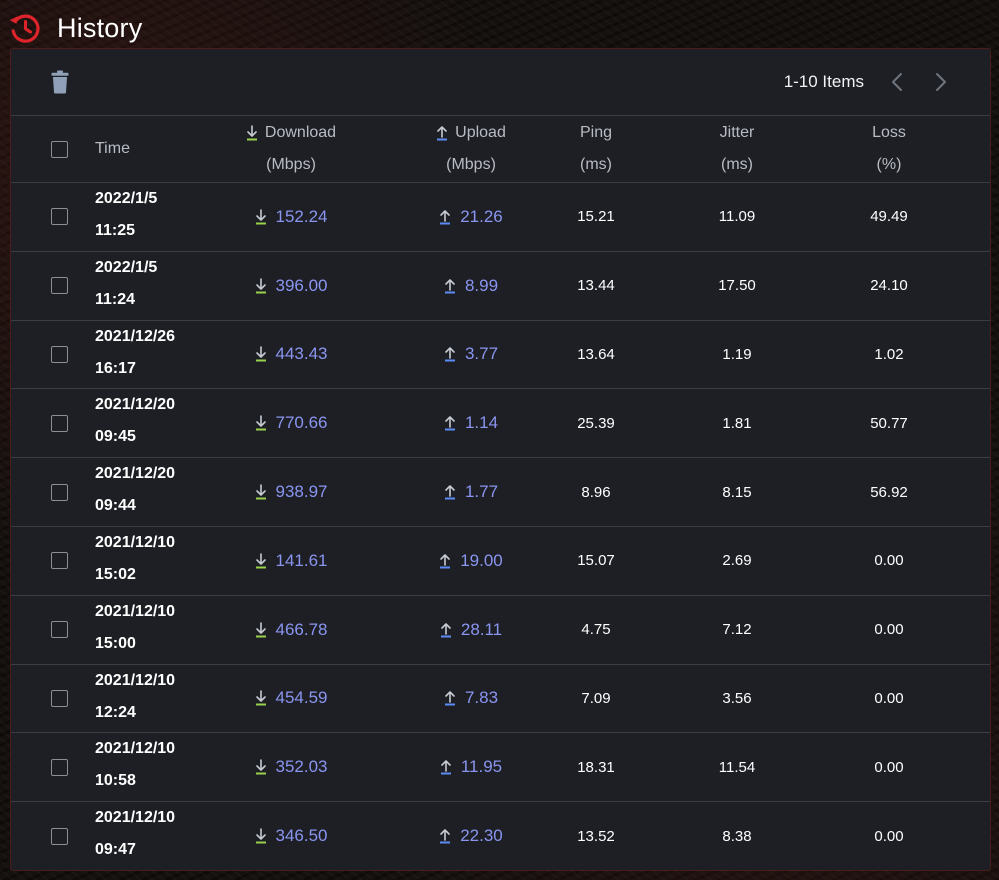 The image size is (999, 880). What do you see at coordinates (115, 850) in the screenshot?
I see `row-time: 09:47` at bounding box center [115, 850].